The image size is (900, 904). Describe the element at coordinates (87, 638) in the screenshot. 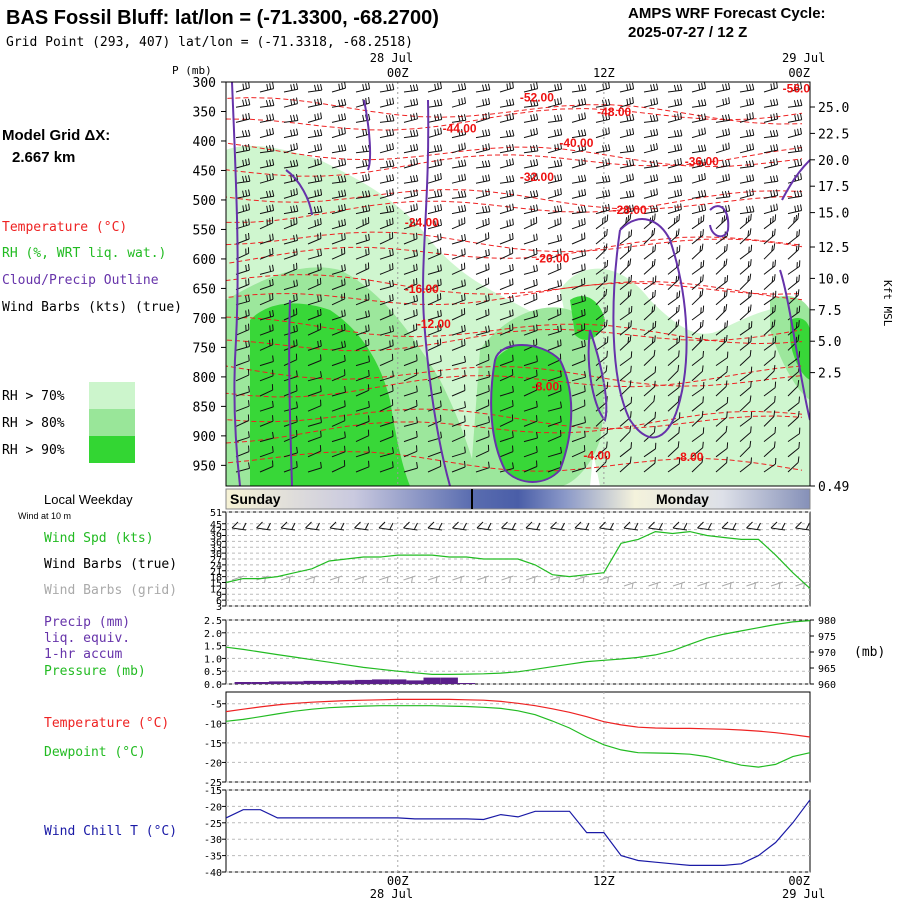

I see `precip-liq-label: liq. equiv.` at that location.